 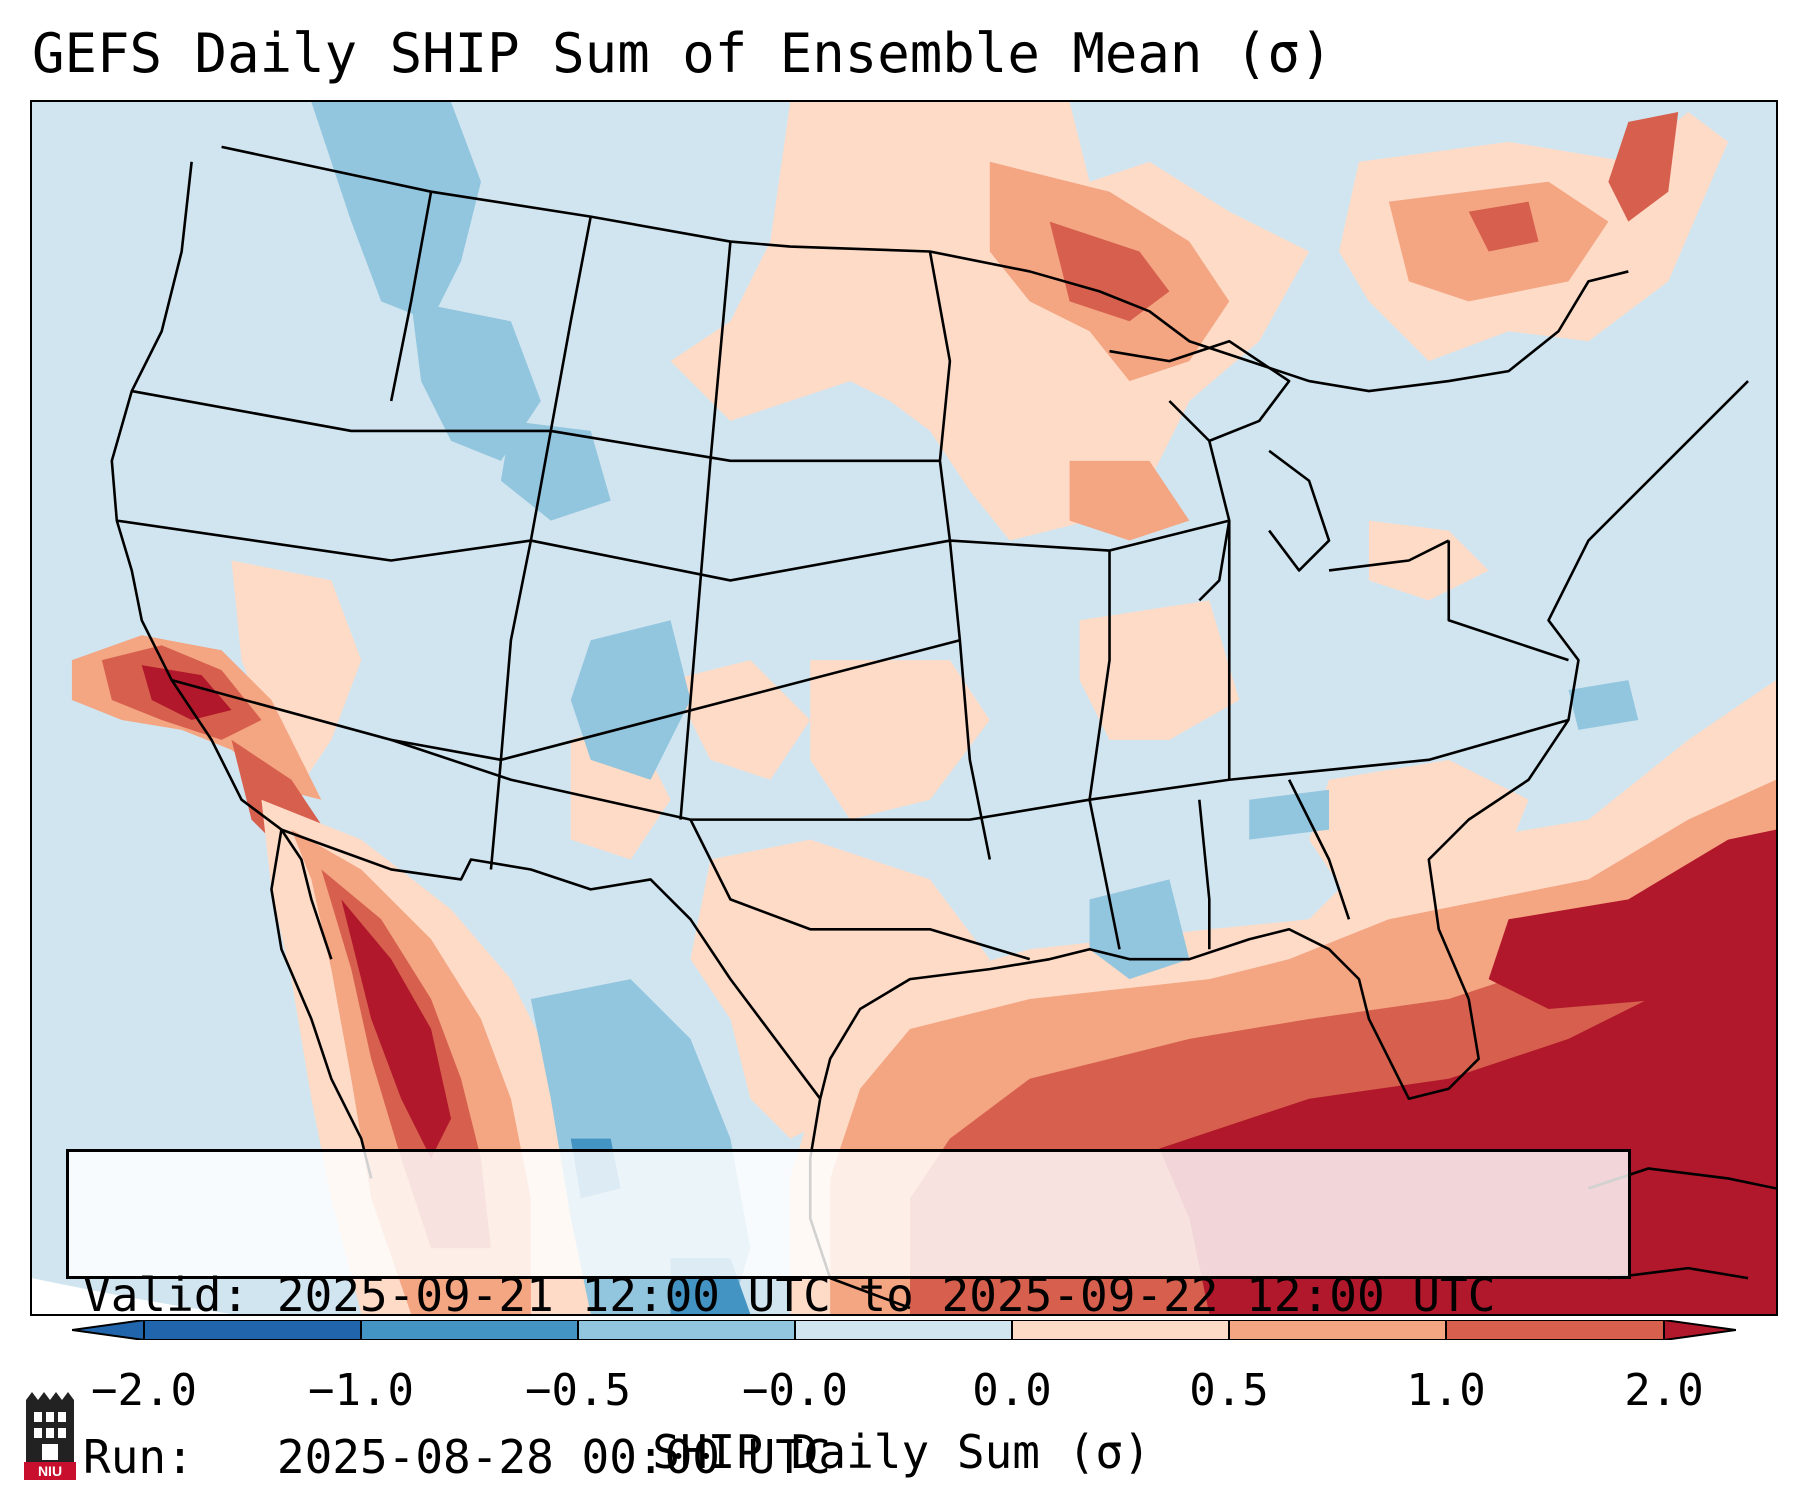 I want to click on tick-label: 0.5, so click(x=1229, y=1390).